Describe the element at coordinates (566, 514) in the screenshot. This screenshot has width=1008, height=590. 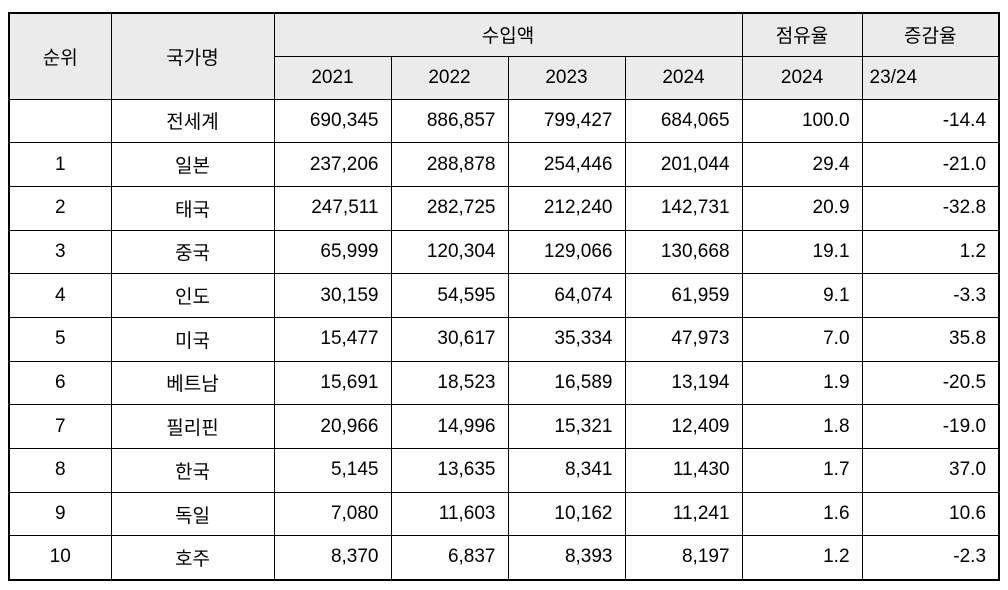
I see `import-value-2023-cell: 10,162` at that location.